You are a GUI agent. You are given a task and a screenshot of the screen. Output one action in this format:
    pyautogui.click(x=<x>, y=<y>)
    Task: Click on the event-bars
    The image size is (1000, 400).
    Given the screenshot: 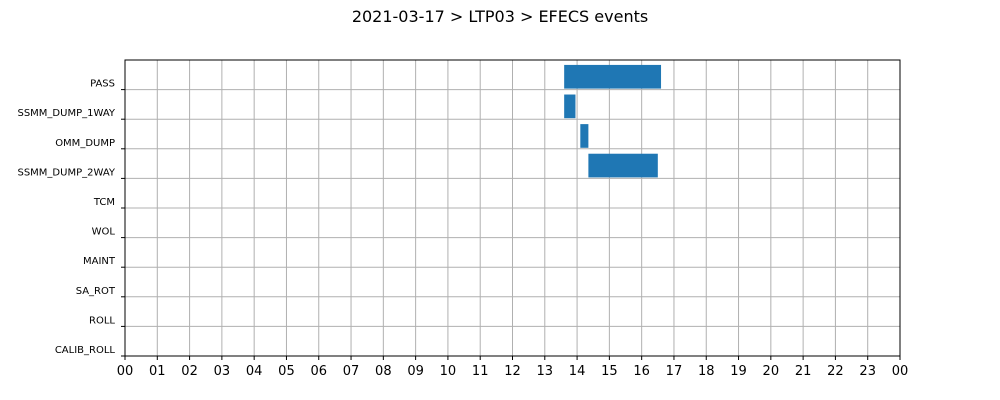 What is the action you would take?
    pyautogui.click(x=613, y=121)
    